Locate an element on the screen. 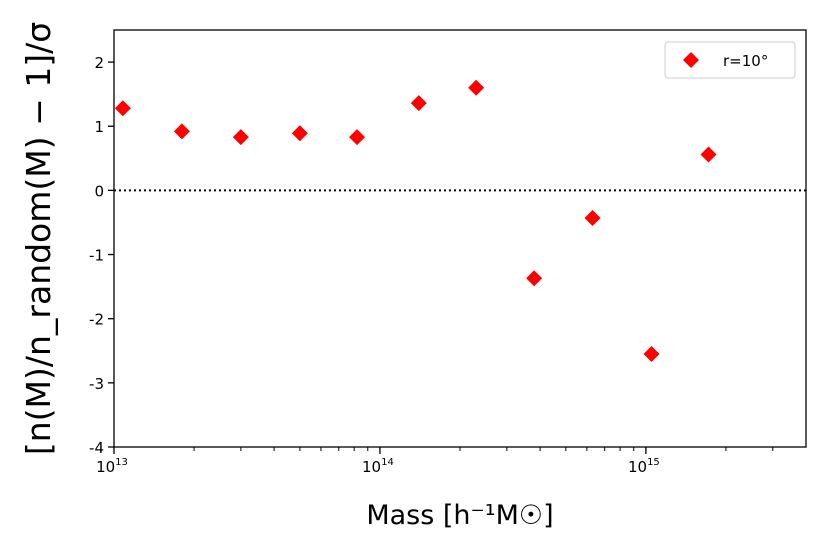 The image size is (831, 554). x-axis-label: Mass [h⁻¹M☉] is located at coordinates (459, 515).